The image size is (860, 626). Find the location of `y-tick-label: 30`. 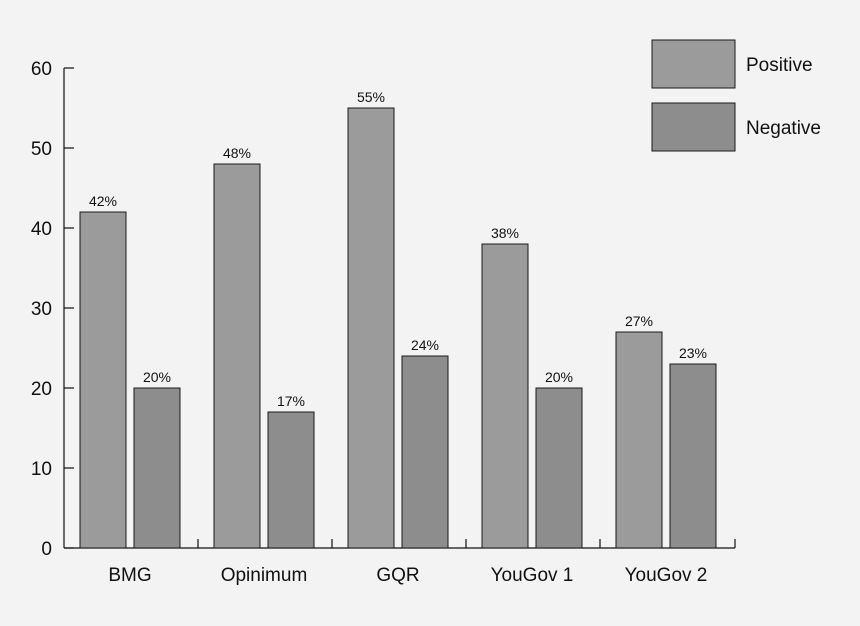

y-tick-label: 30 is located at coordinates (41, 309).